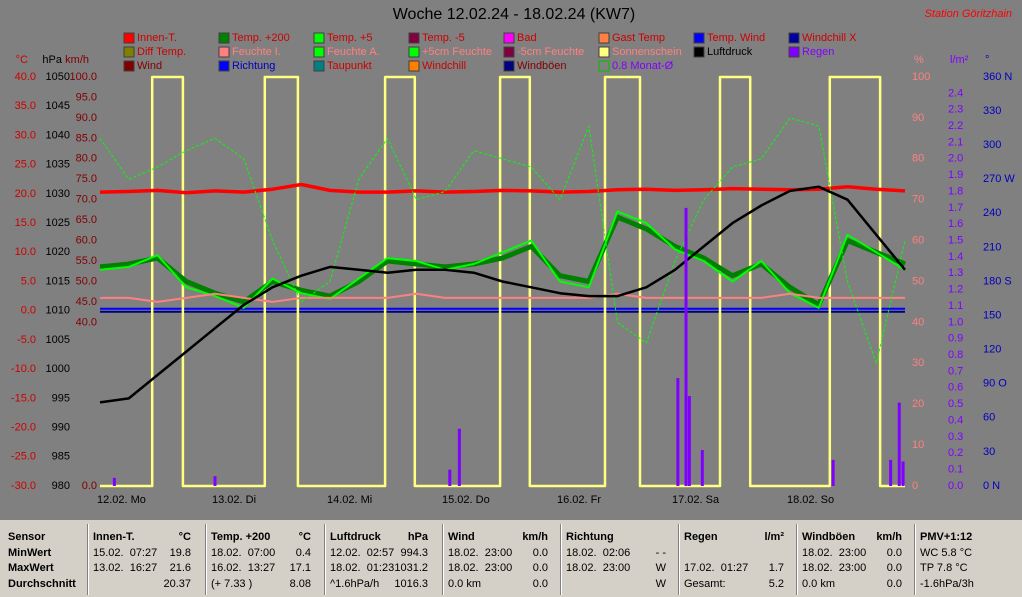 This screenshot has height=597, width=1022. What do you see at coordinates (86, 138) in the screenshot?
I see `y-tick-label: 85.0` at bounding box center [86, 138].